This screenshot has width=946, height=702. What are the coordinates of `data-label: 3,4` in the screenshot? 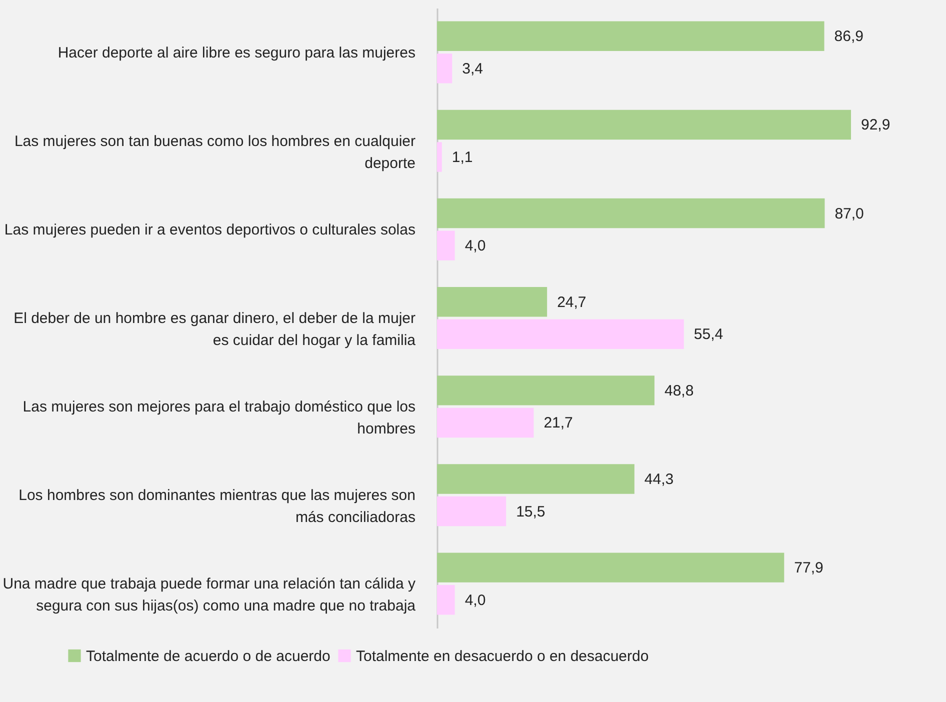 It's located at (473, 69).